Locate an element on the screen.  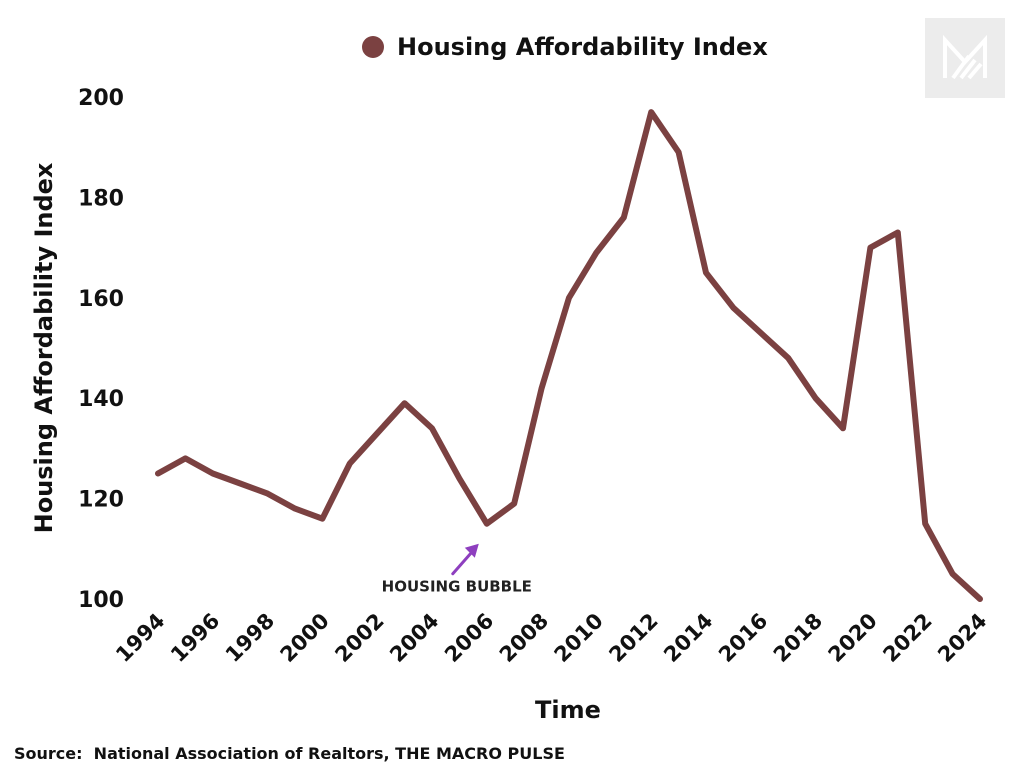
y-axis-label: Housing Affordability Index is located at coordinates (44, 347).